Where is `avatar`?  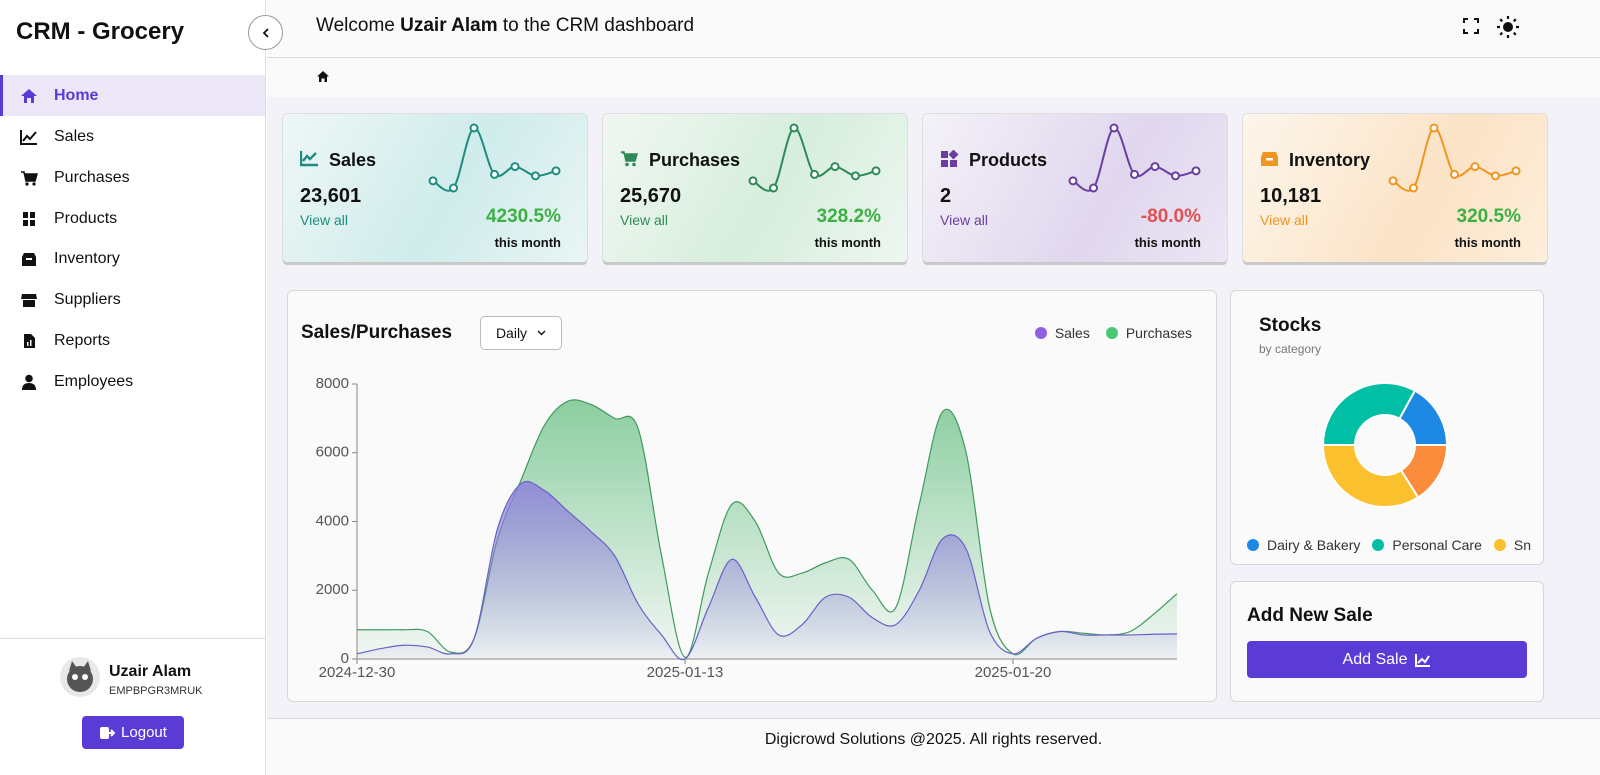
avatar is located at coordinates (80, 677).